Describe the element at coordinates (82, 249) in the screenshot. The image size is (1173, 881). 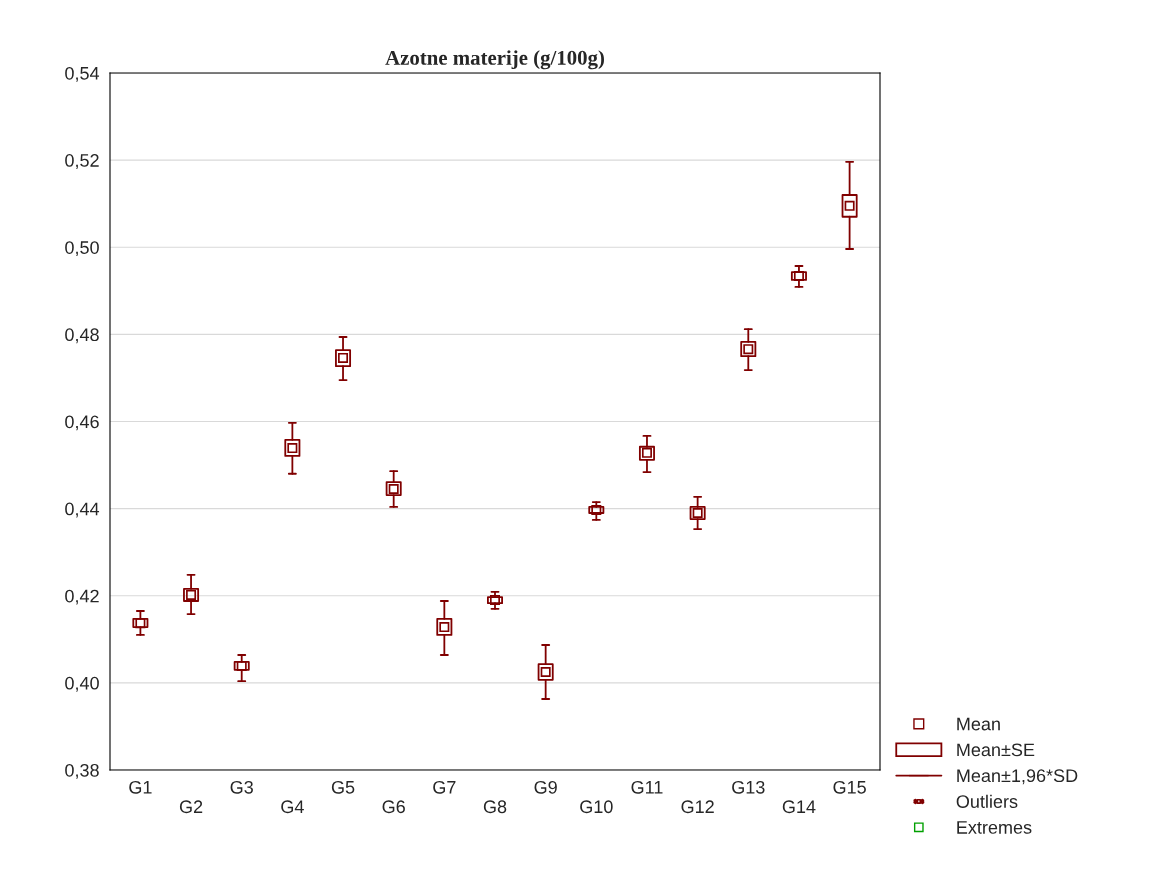
I see `y-tick-label: 0,50` at that location.